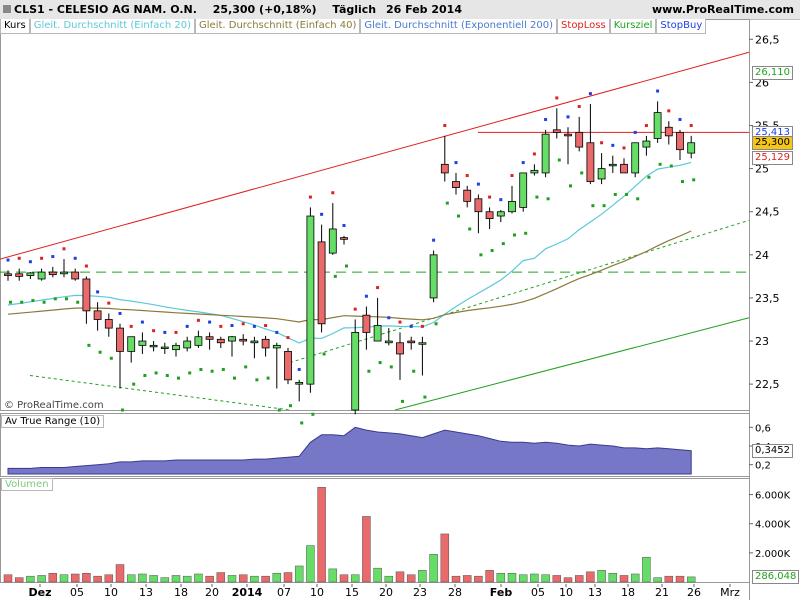  I want to click on volume-tick-label: 4.000K, so click(773, 525).